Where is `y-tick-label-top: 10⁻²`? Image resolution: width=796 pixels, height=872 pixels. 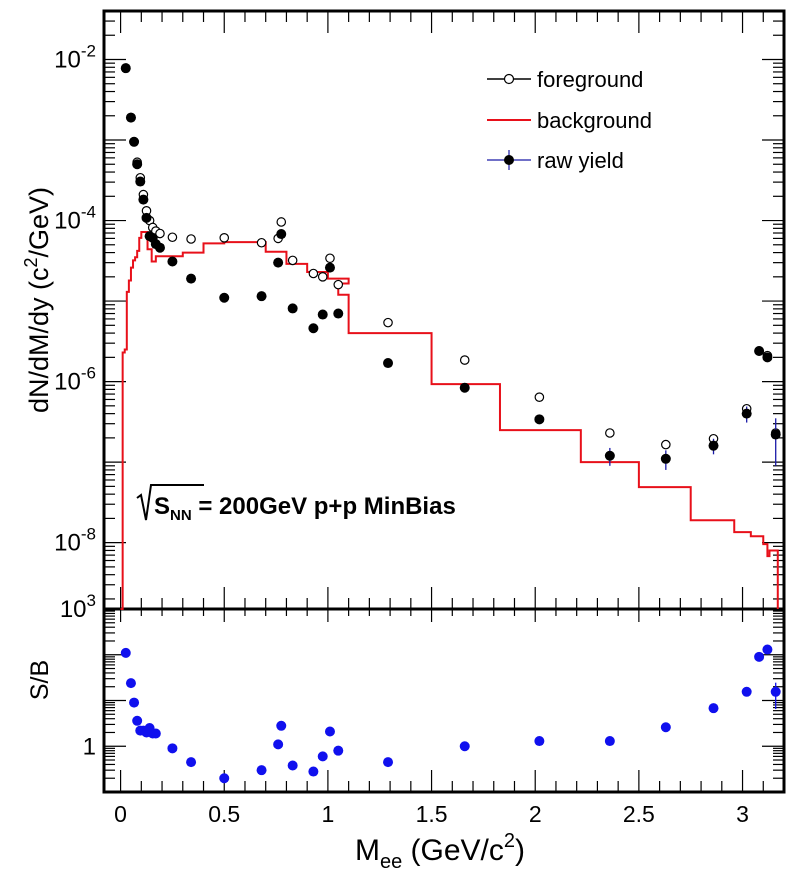
y-tick-label-top: 10⁻² is located at coordinates (75, 57).